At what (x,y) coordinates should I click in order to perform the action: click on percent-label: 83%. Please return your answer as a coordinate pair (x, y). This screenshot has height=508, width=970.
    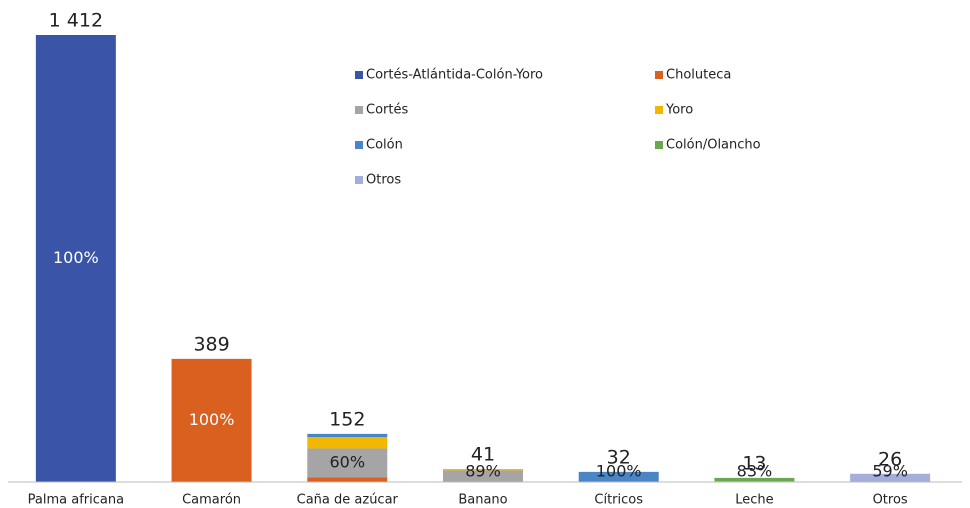
    Looking at the image, I should click on (755, 471).